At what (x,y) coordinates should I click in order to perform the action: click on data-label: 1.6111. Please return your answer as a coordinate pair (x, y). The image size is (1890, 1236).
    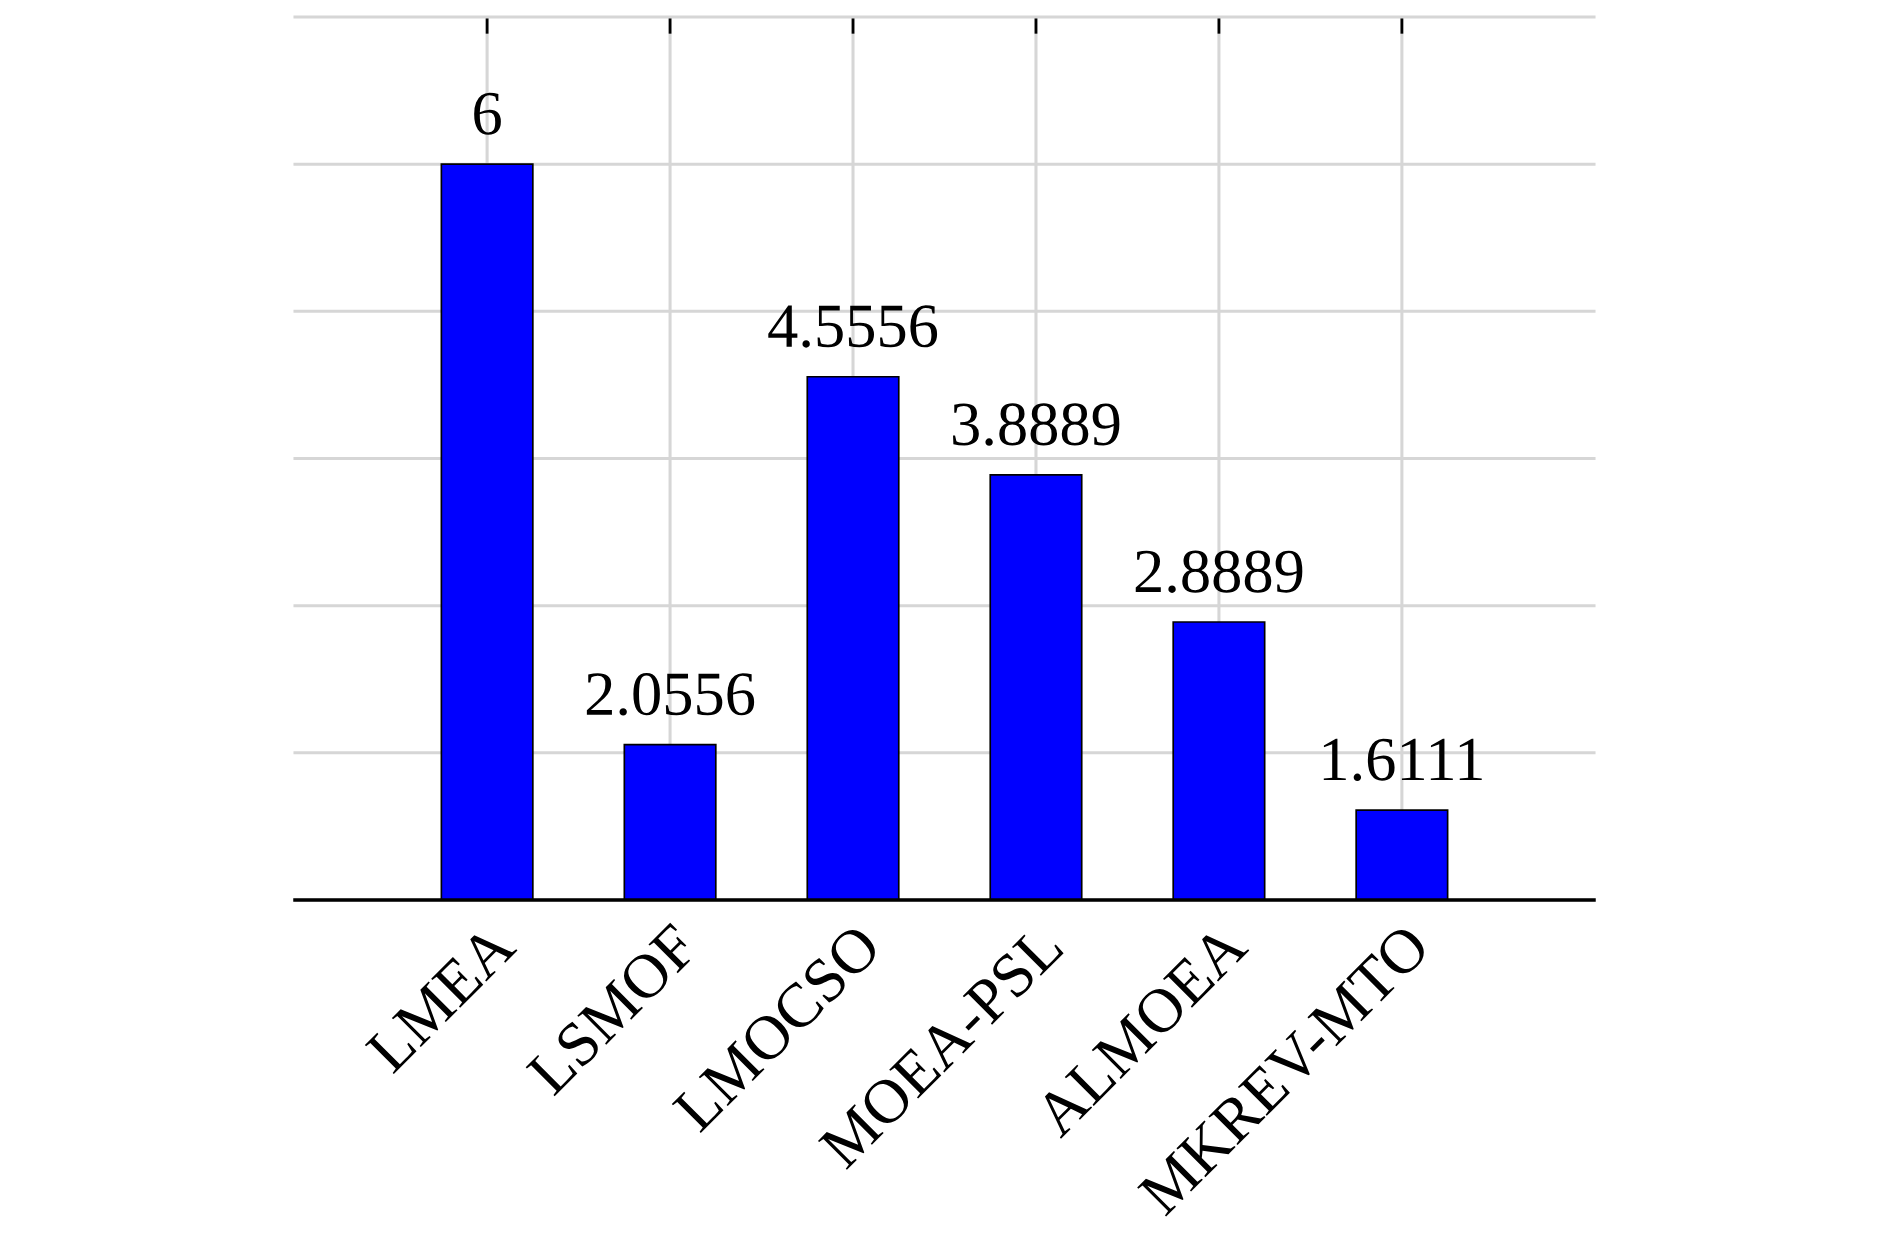
    Looking at the image, I should click on (1402, 759).